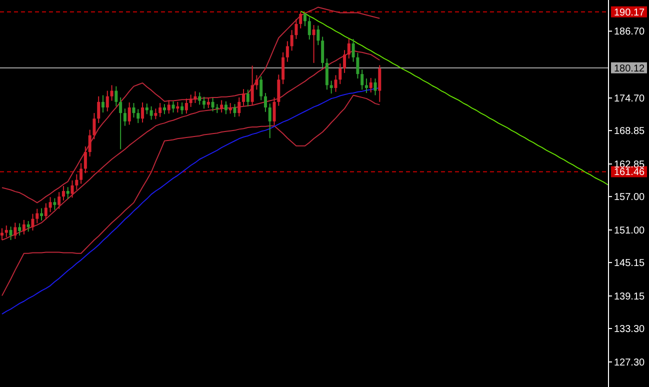 Image resolution: width=649 pixels, height=387 pixels. I want to click on ref-line-label: 190.17, so click(630, 12).